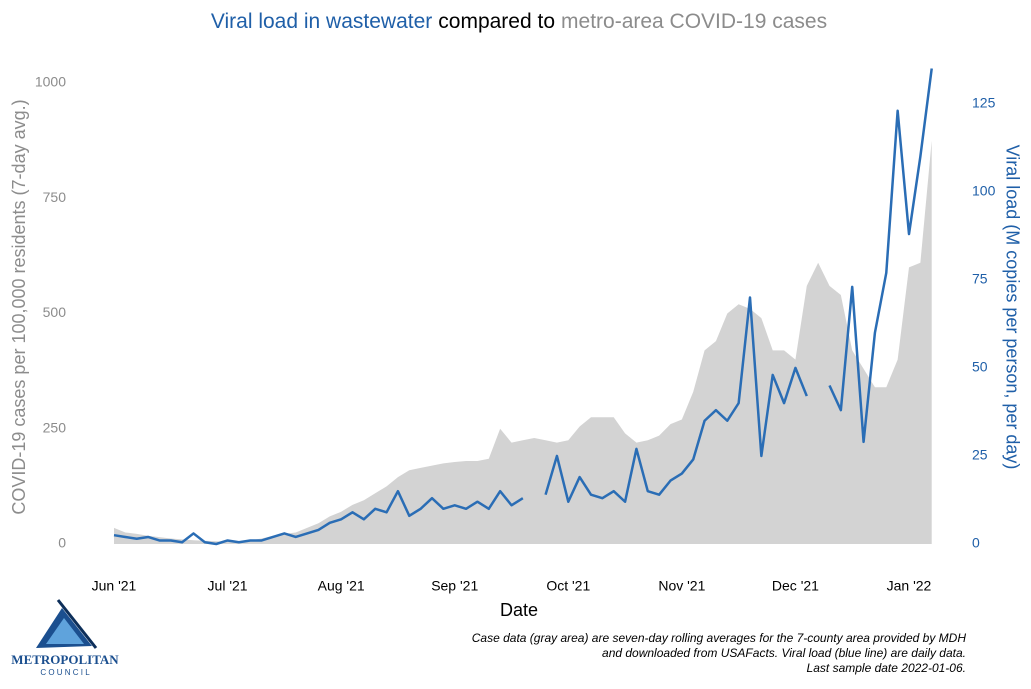 This screenshot has width=1031, height=689. I want to click on logo-sub: C O U N C I L, so click(65, 672).